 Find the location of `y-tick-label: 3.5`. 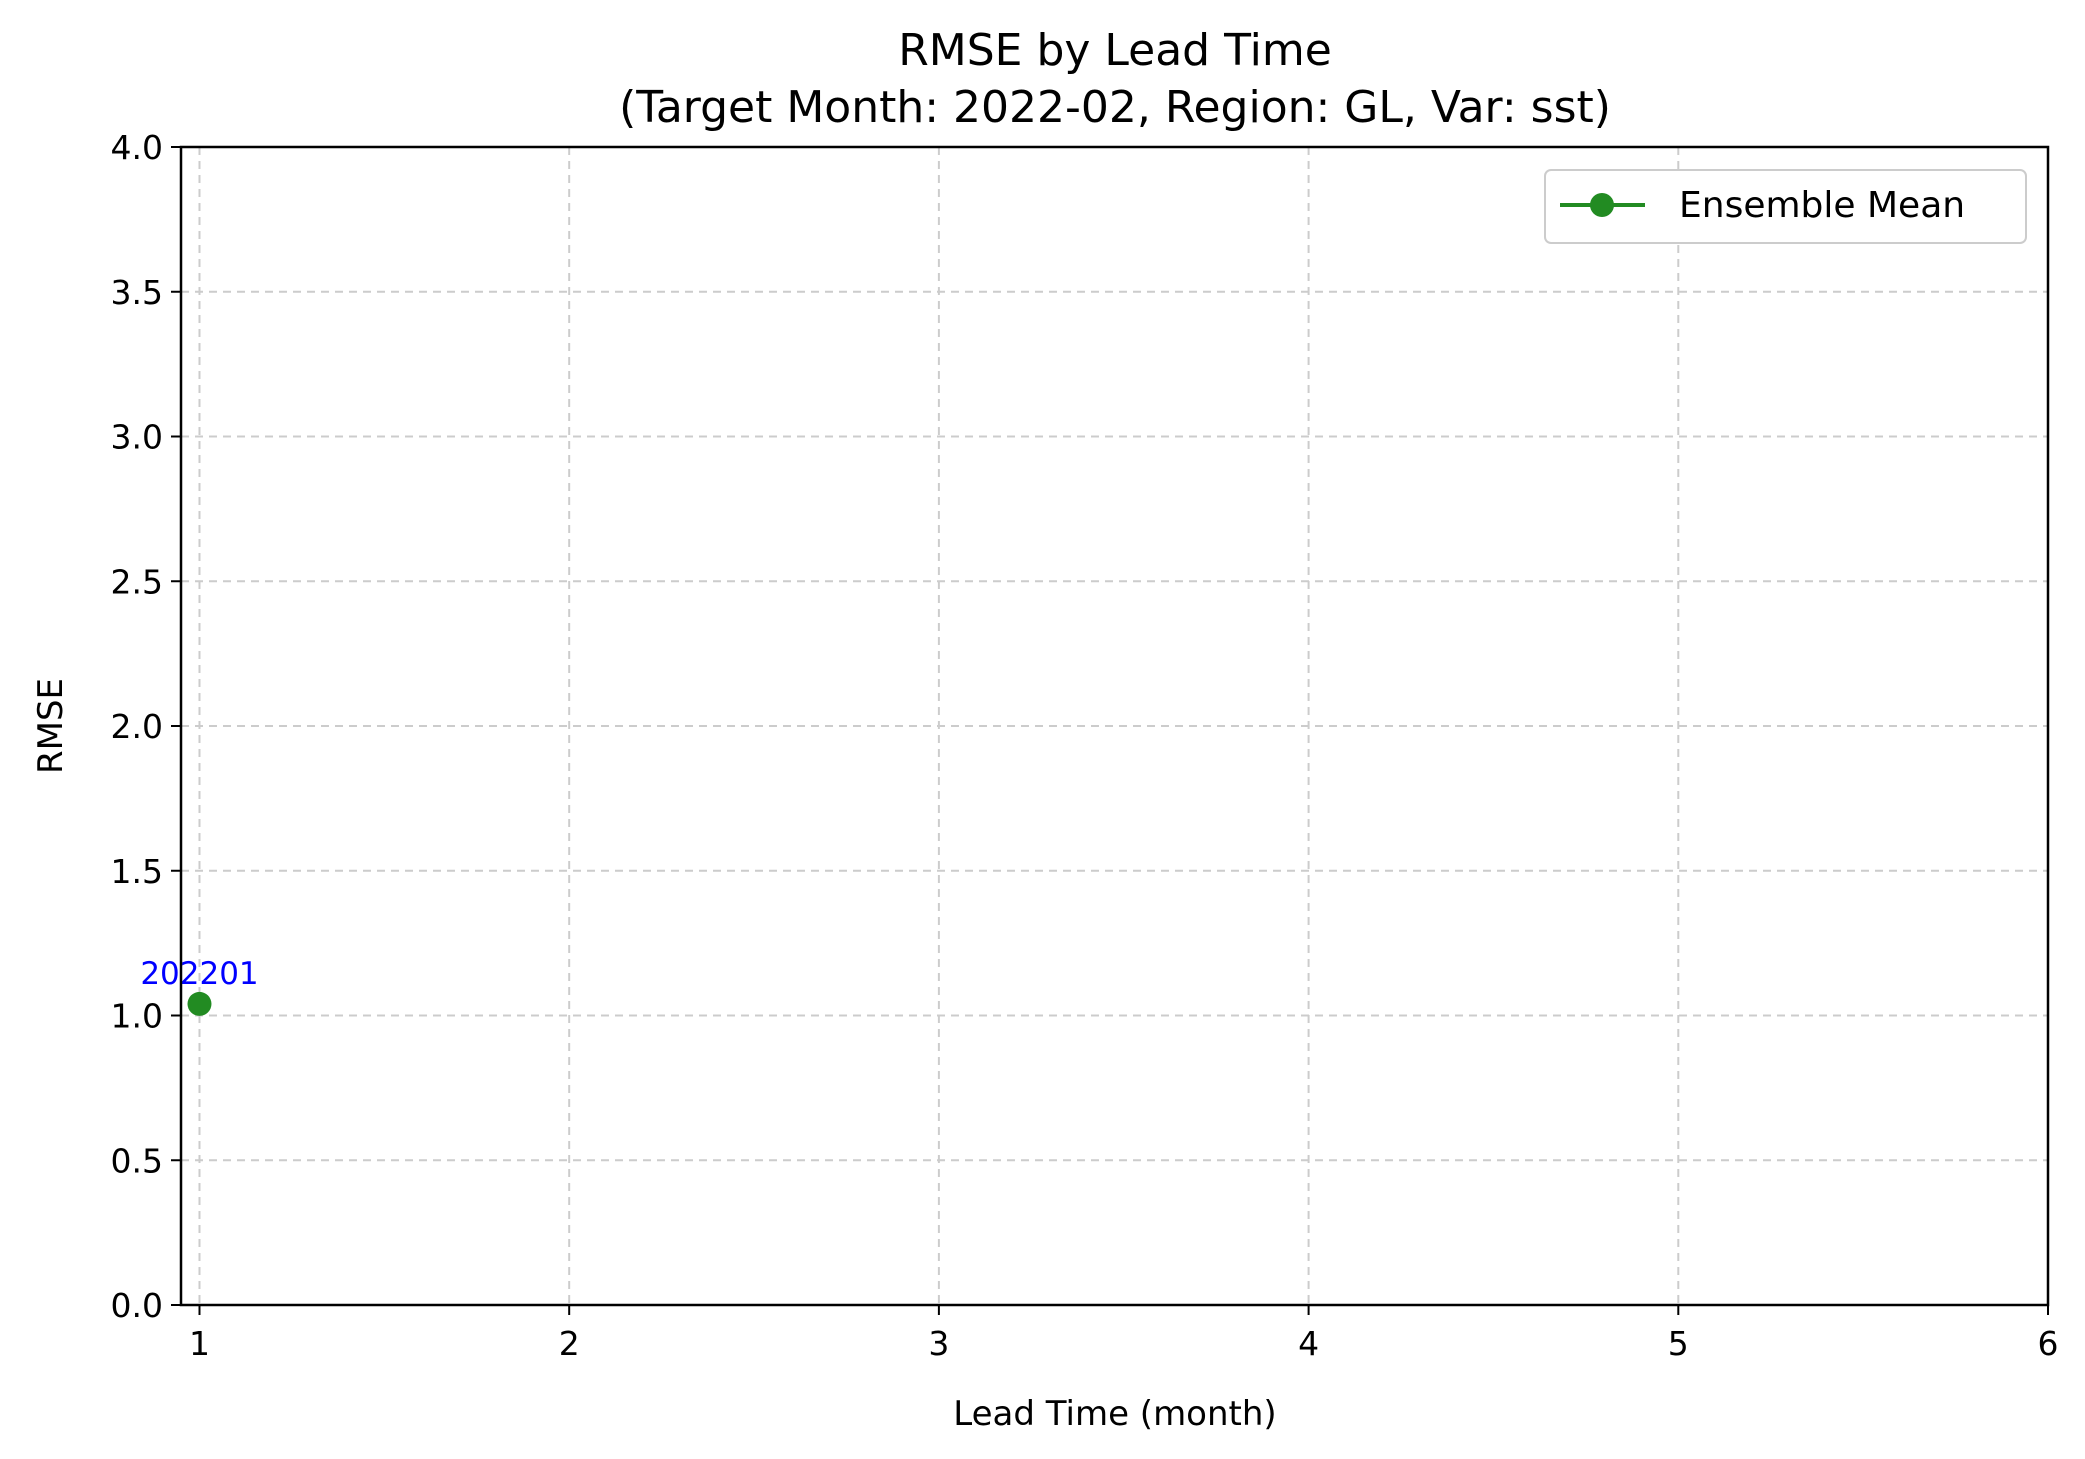

y-tick-label: 3.5 is located at coordinates (137, 292).